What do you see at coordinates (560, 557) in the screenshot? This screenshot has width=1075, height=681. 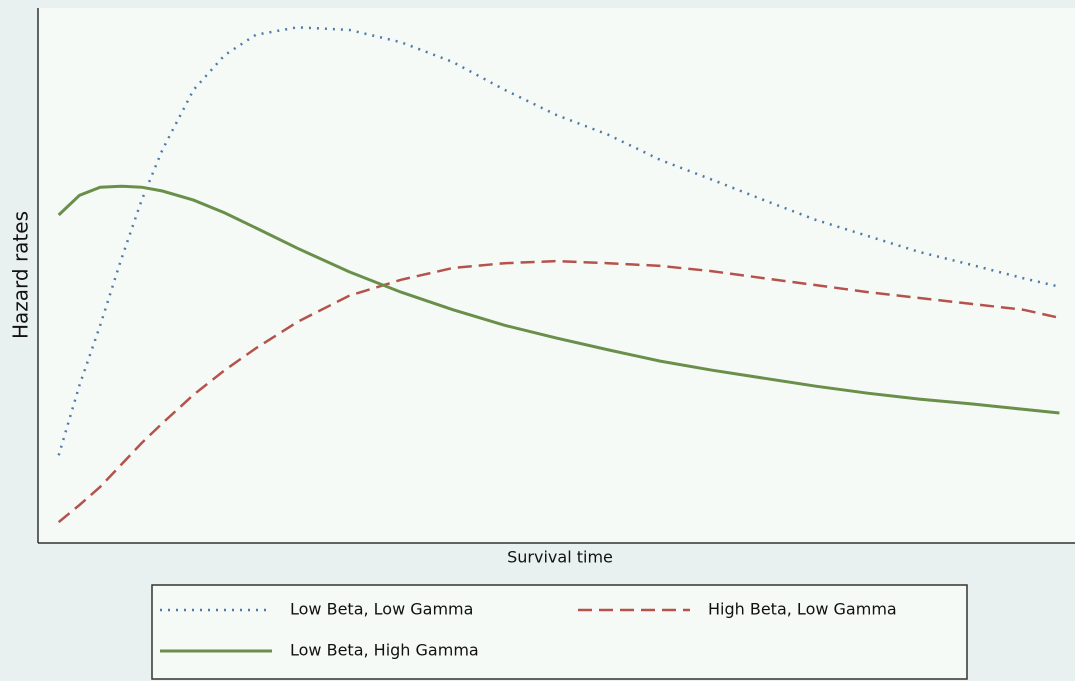 I see `x-axis-label: Survival time` at bounding box center [560, 557].